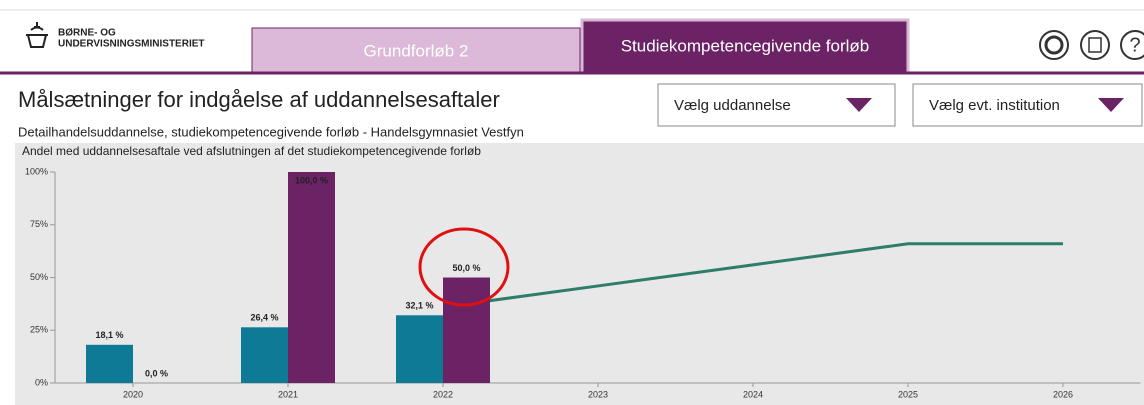  I want to click on y-tick-label: 50%, so click(39, 277).